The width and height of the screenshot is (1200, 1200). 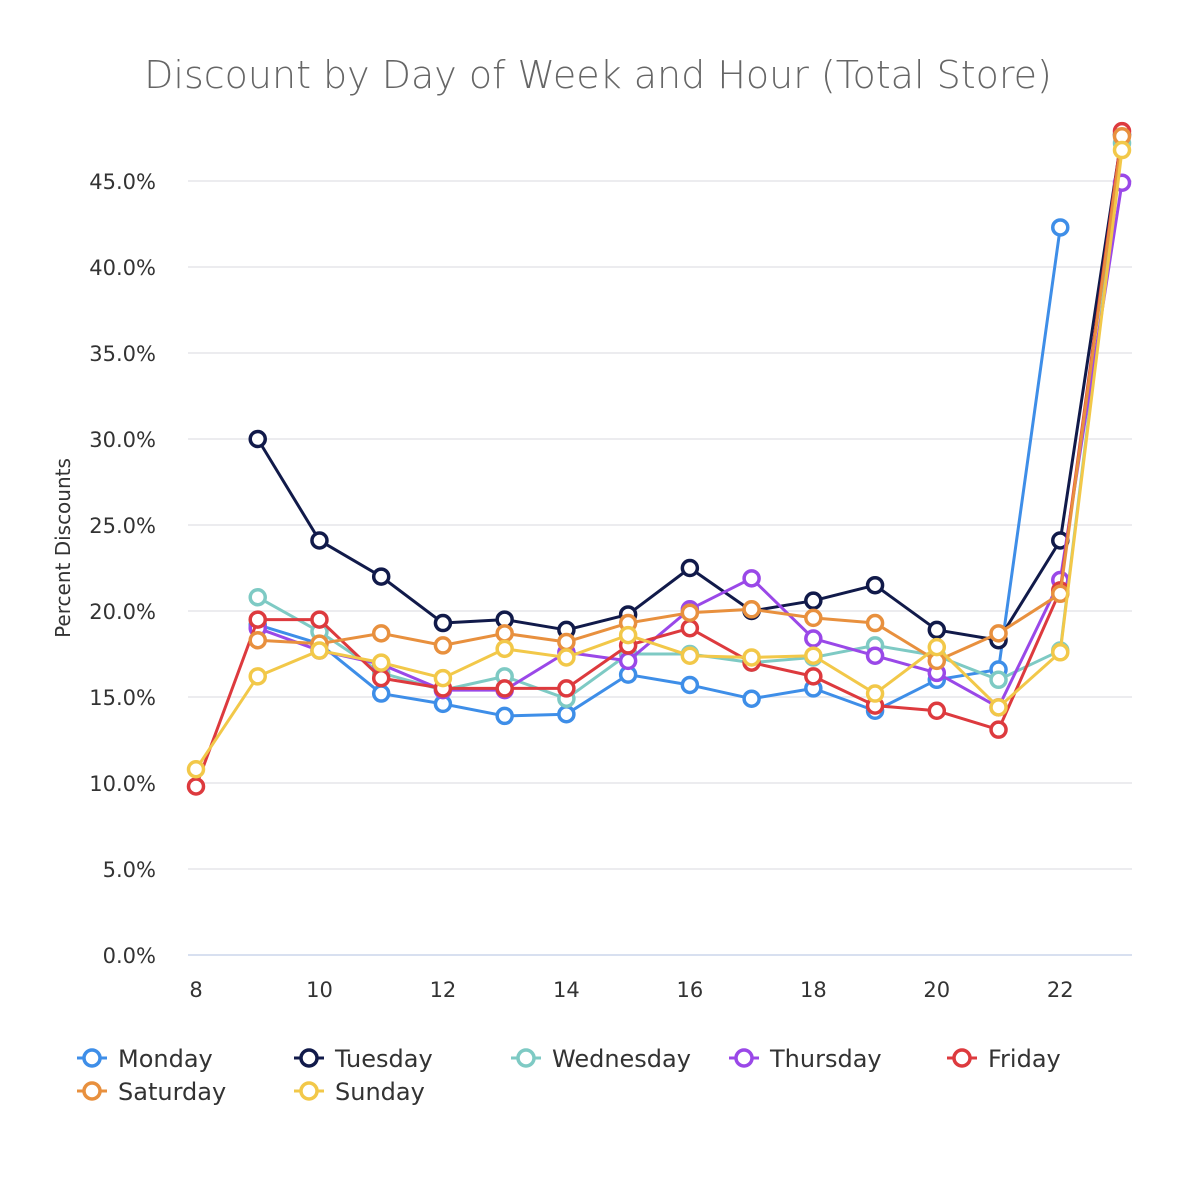 What do you see at coordinates (195, 990) in the screenshot?
I see `x-tick-label: 8` at bounding box center [195, 990].